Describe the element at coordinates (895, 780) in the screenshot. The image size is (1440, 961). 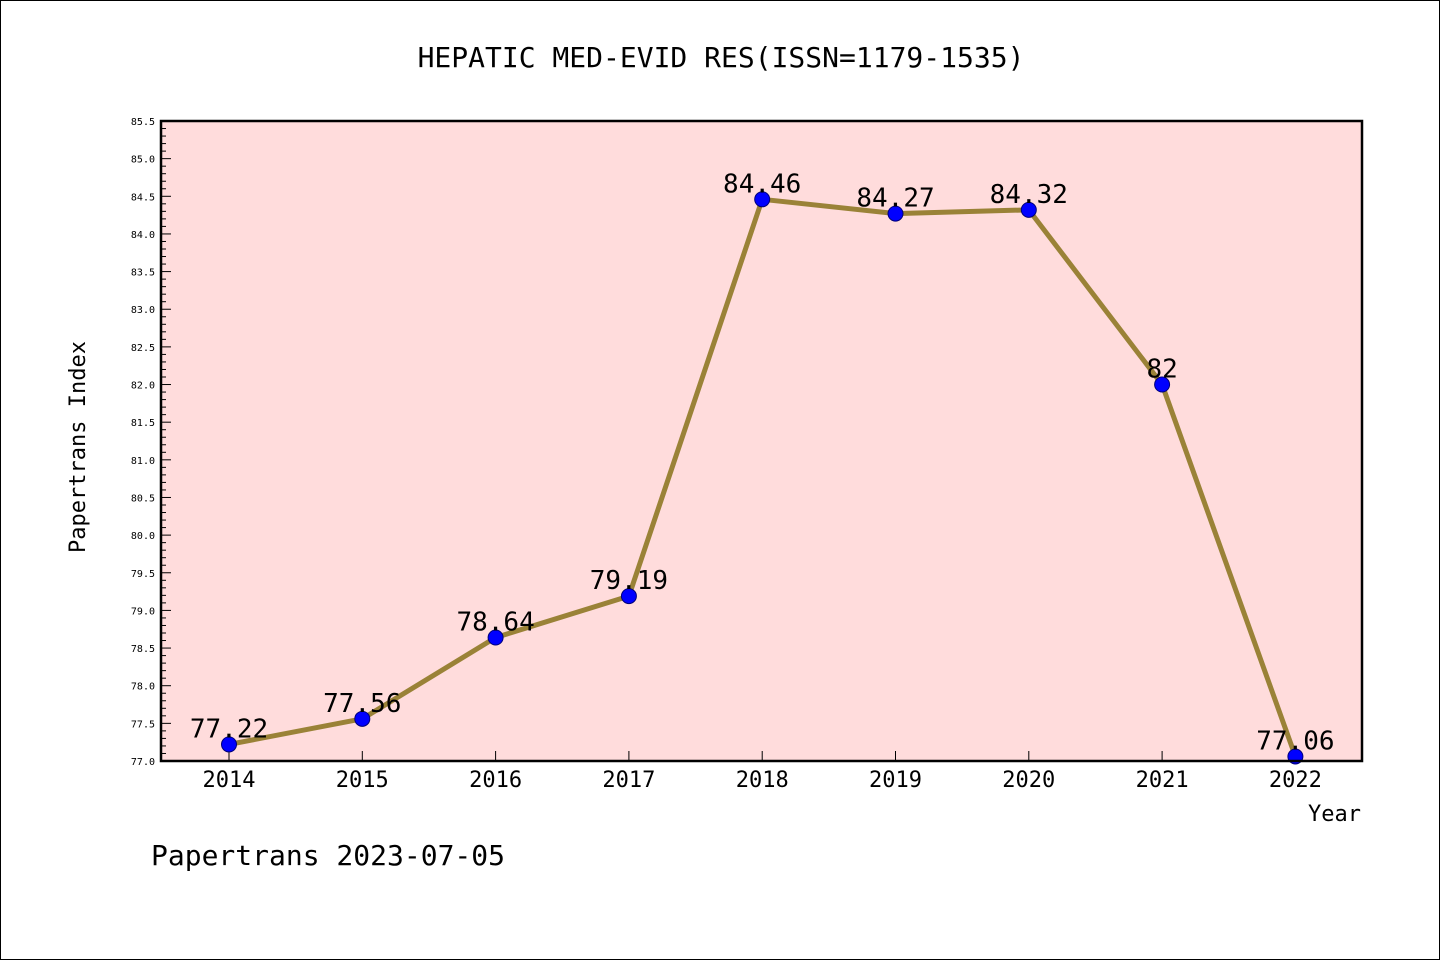
I see `x-tick-label: 2019` at that location.